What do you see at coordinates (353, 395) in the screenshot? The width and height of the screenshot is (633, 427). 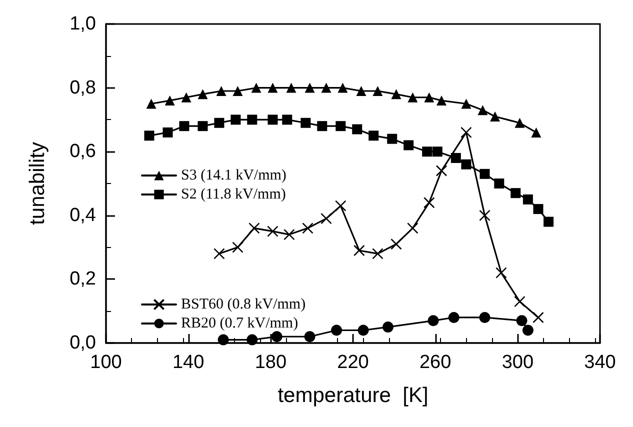 I see `x-axis-title: temperature [K]` at bounding box center [353, 395].